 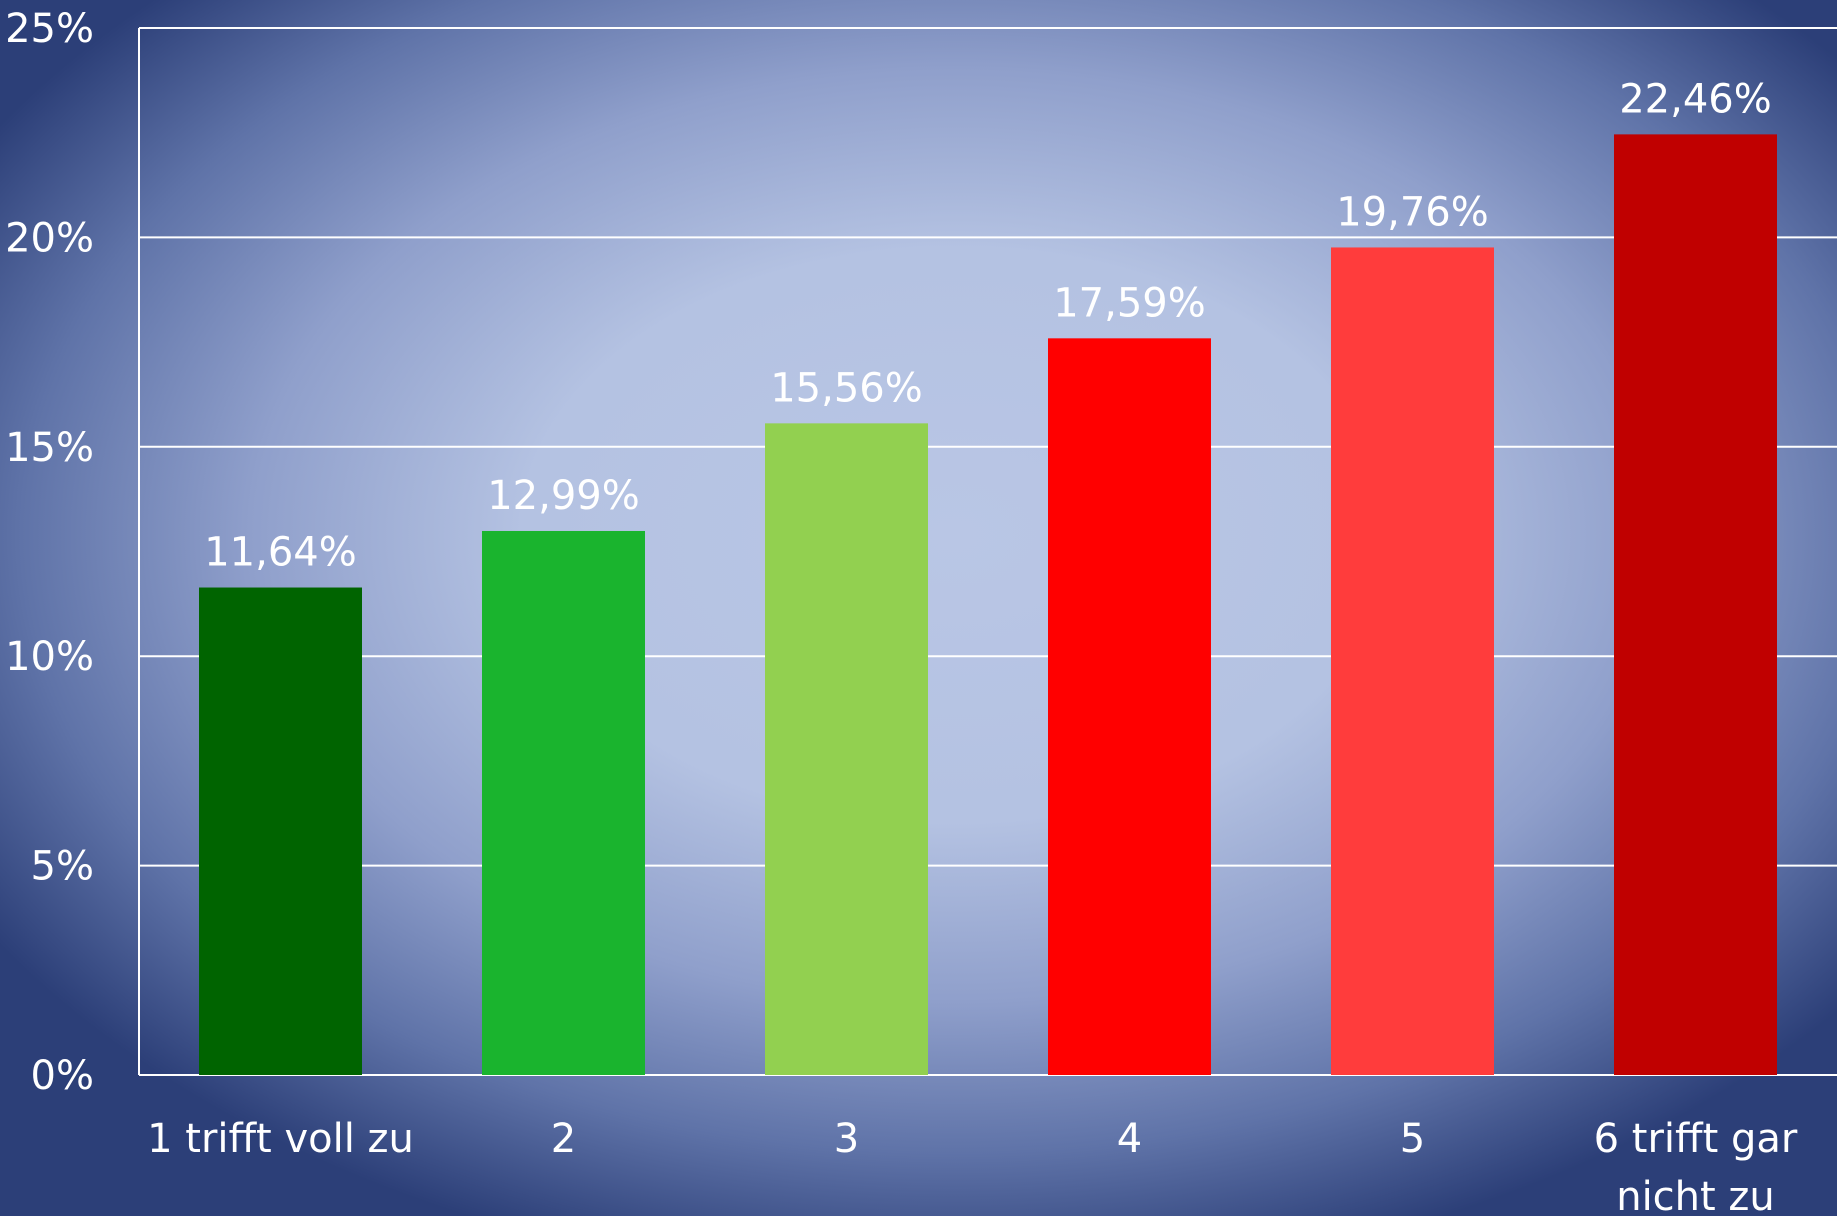 I want to click on data-label: 15,56%, so click(x=846, y=388).